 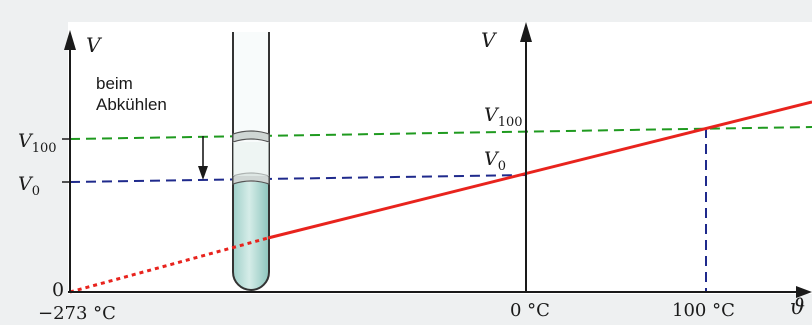 What do you see at coordinates (526, 32) in the screenshot?
I see `right-v-axis-arrow` at bounding box center [526, 32].